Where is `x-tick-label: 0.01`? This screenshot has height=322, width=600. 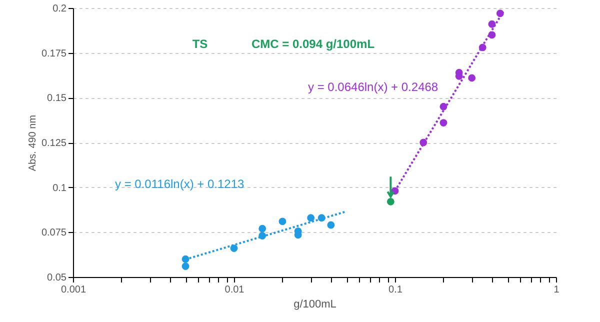
x-tick-label: 0.01 is located at coordinates (234, 290).